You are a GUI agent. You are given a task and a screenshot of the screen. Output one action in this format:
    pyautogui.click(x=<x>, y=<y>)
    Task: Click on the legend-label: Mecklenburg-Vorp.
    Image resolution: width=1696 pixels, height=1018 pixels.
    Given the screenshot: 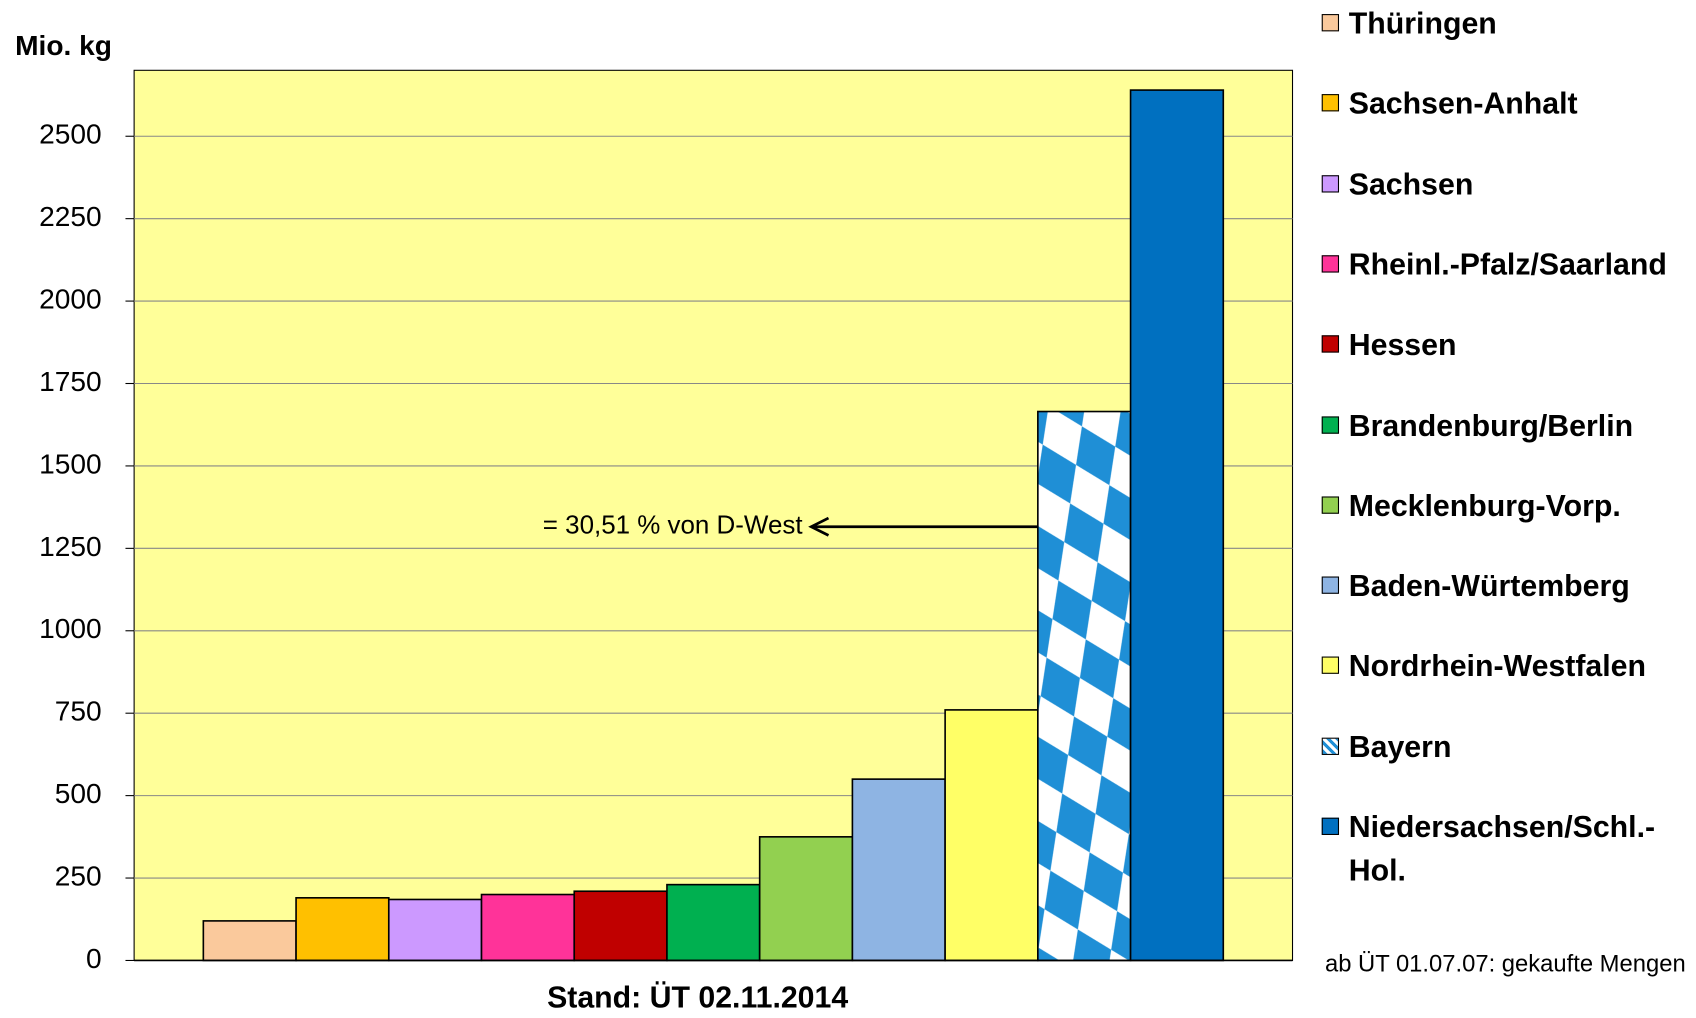 What is the action you would take?
    pyautogui.click(x=1484, y=505)
    